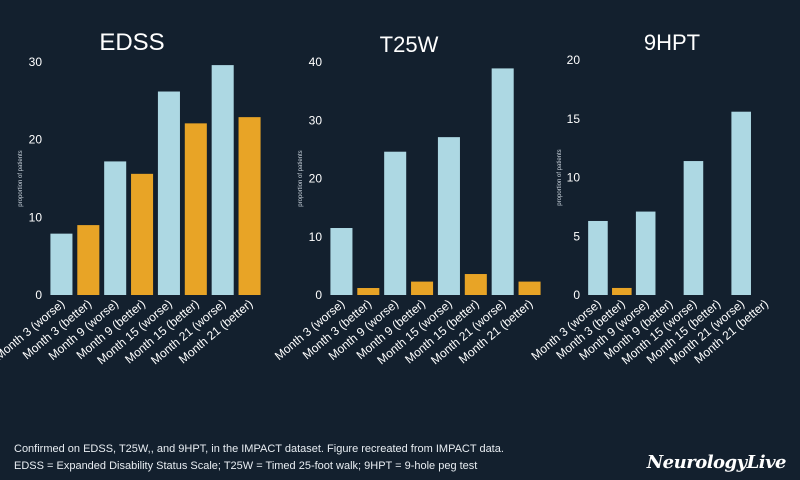 Image resolution: width=800 pixels, height=480 pixels. Describe the element at coordinates (672, 42) in the screenshot. I see `chart-title: 9HPT` at that location.